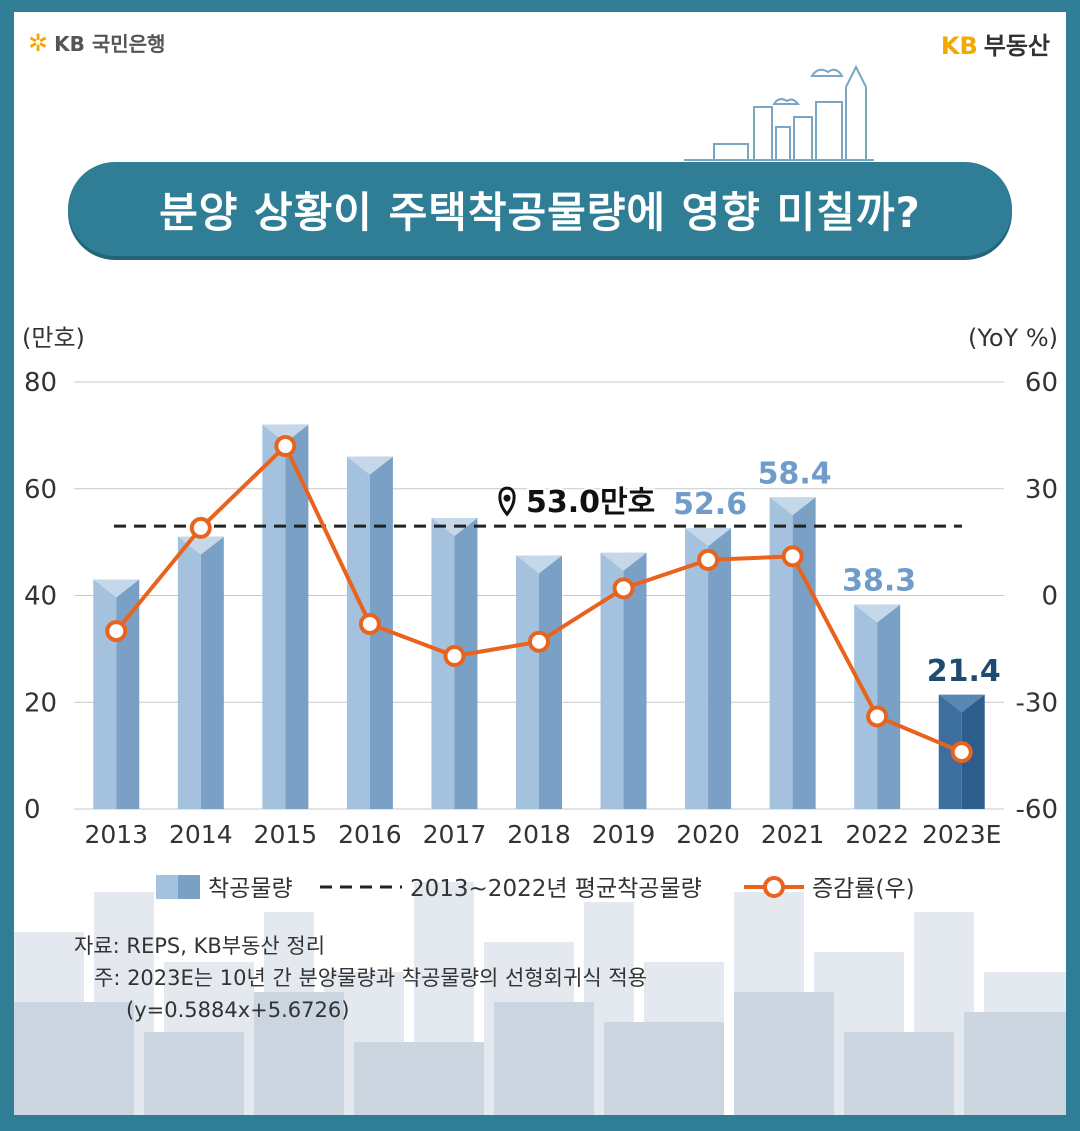 This screenshot has height=1131, width=1080. I want to click on y-tick-label: 80, so click(40, 383).